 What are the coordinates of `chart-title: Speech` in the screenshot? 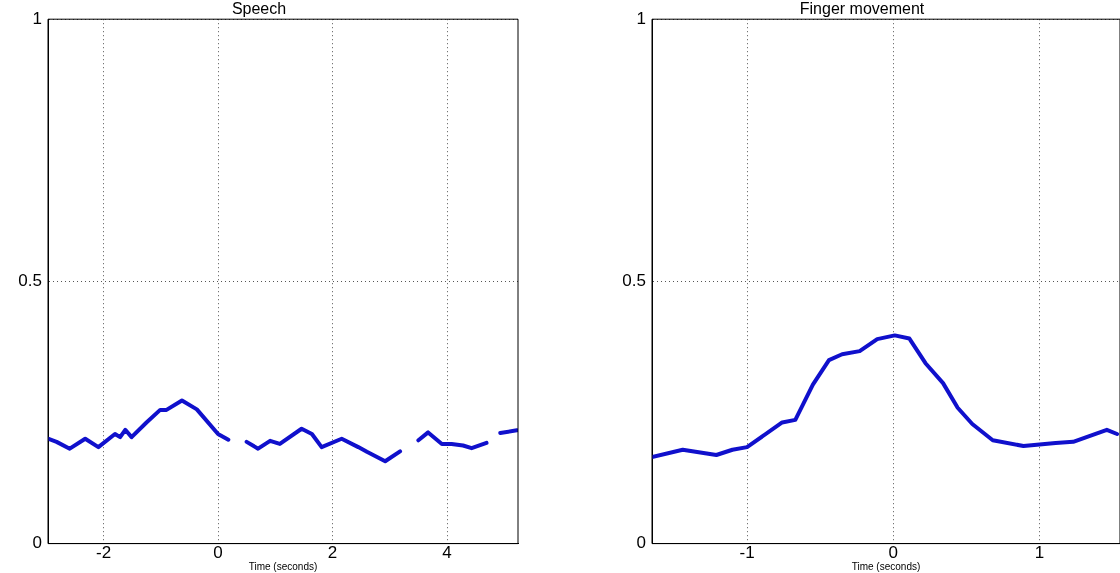 It's located at (259, 9).